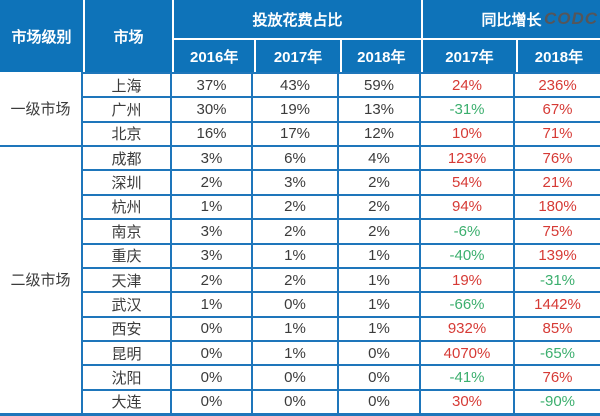 This screenshot has height=416, width=600. I want to click on table-row: 昆明 0% 1% 0% 4070% -65%, so click(341, 352).